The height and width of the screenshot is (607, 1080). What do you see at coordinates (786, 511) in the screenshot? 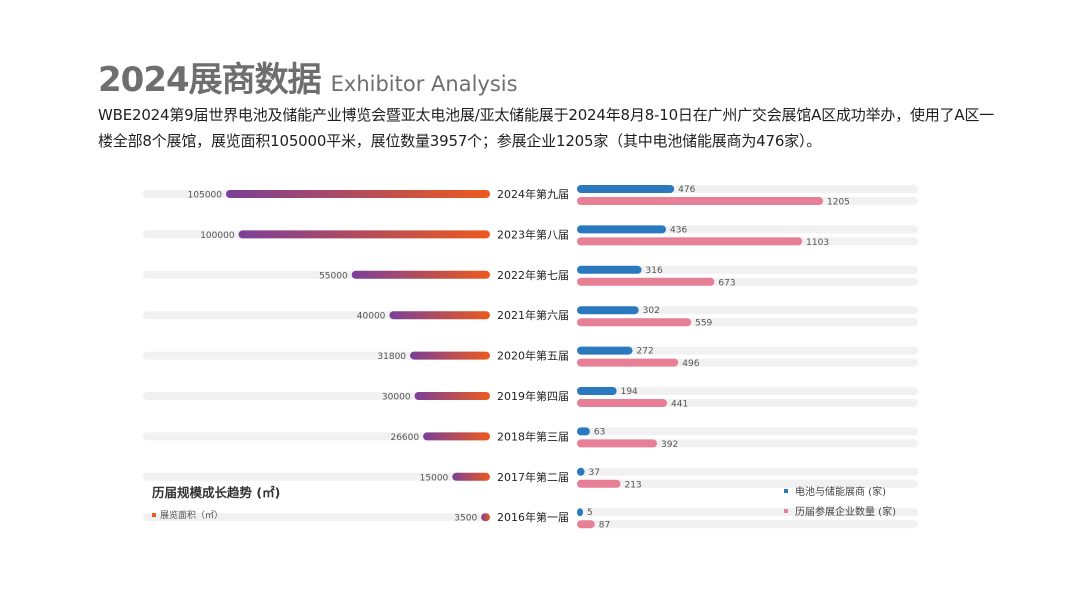
I see `total-legend-swatch` at bounding box center [786, 511].